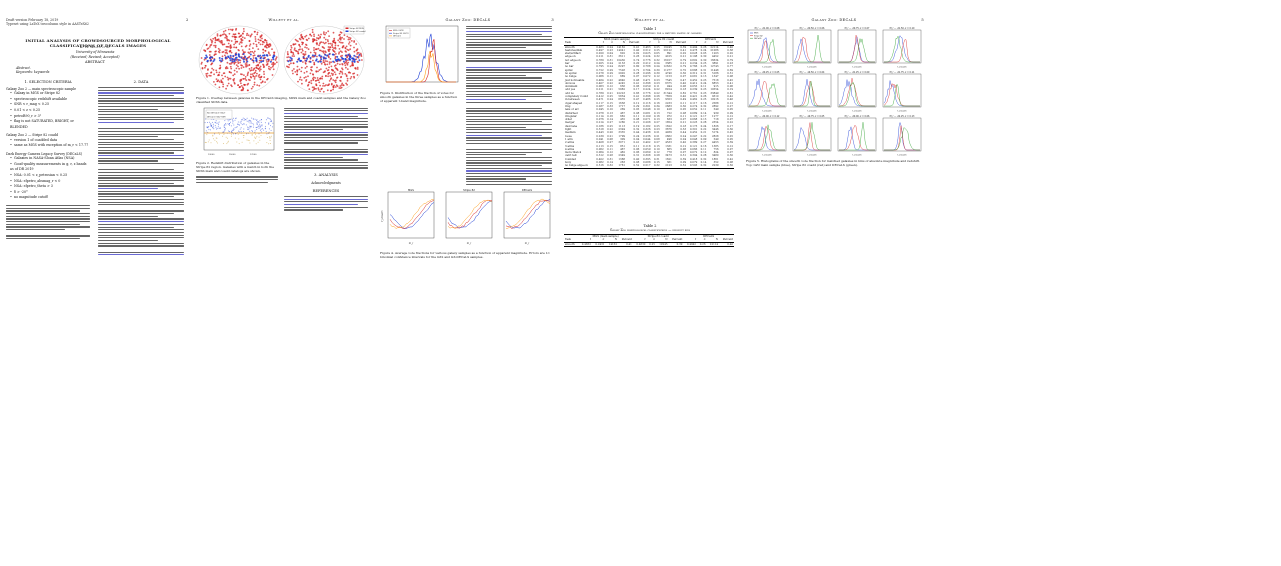  I want to click on row-label: just noticeable, so click(575, 80).